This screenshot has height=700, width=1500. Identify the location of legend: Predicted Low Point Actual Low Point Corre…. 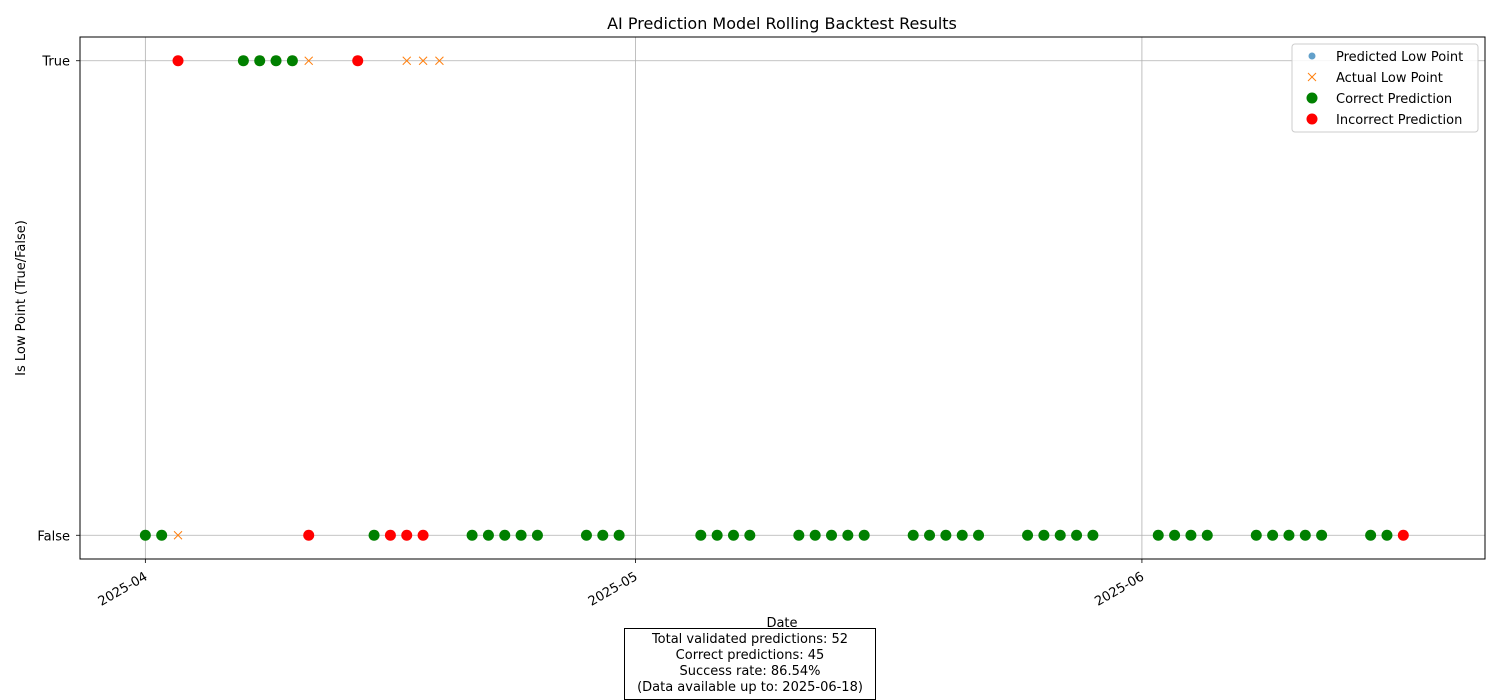
(1385, 88).